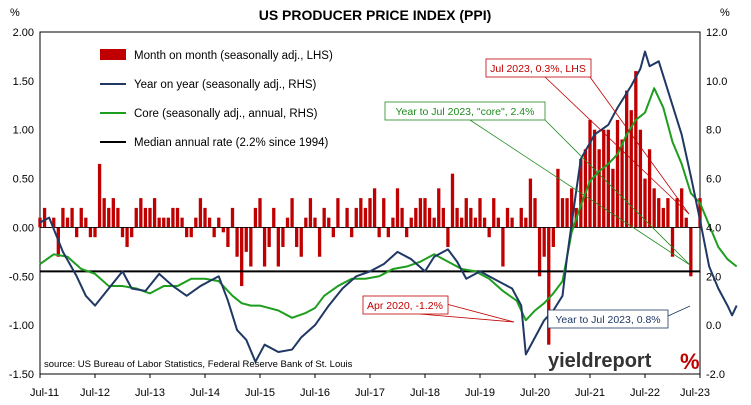 This screenshot has width=751, height=405. Describe the element at coordinates (370, 393) in the screenshot. I see `x-tick-label: Jul-17` at that location.